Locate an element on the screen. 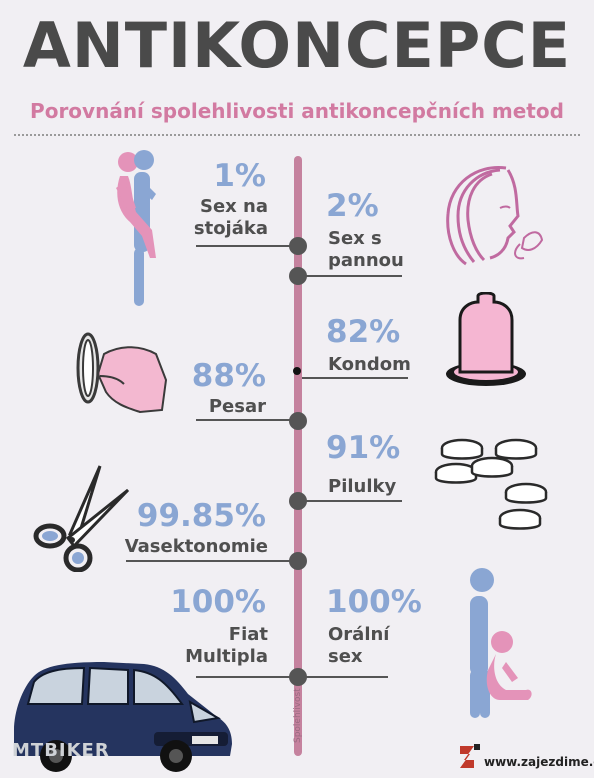  page-title: ANTIKONCEPCE is located at coordinates (297, 45).